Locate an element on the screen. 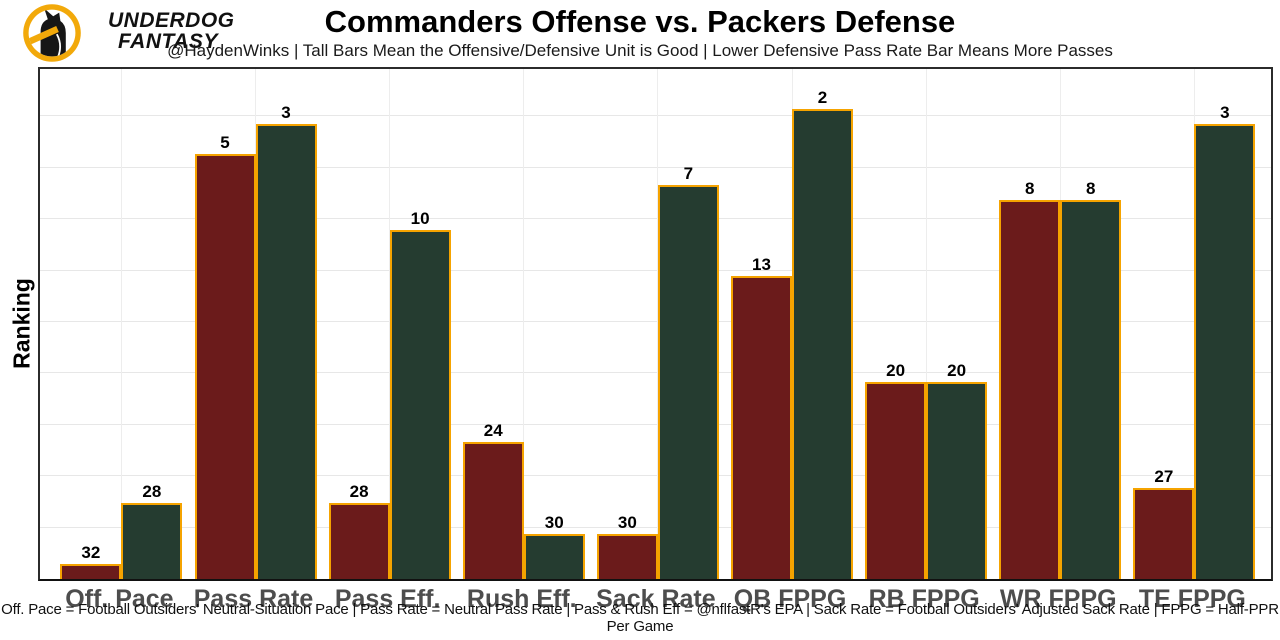 The width and height of the screenshot is (1280, 640). bar-group-rb-fppg: 20 20 is located at coordinates (926, 469).